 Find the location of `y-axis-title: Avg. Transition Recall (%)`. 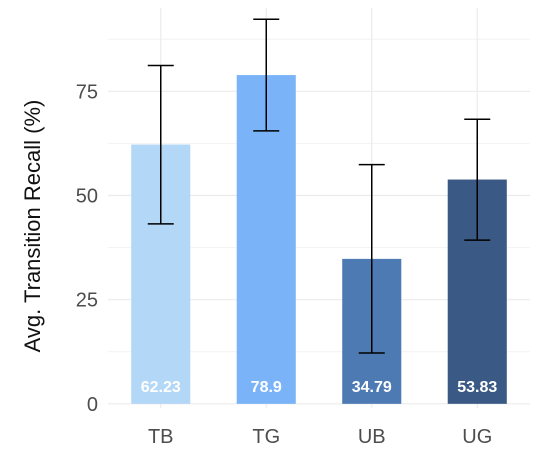

y-axis-title: Avg. Transition Recall (%) is located at coordinates (32, 226).